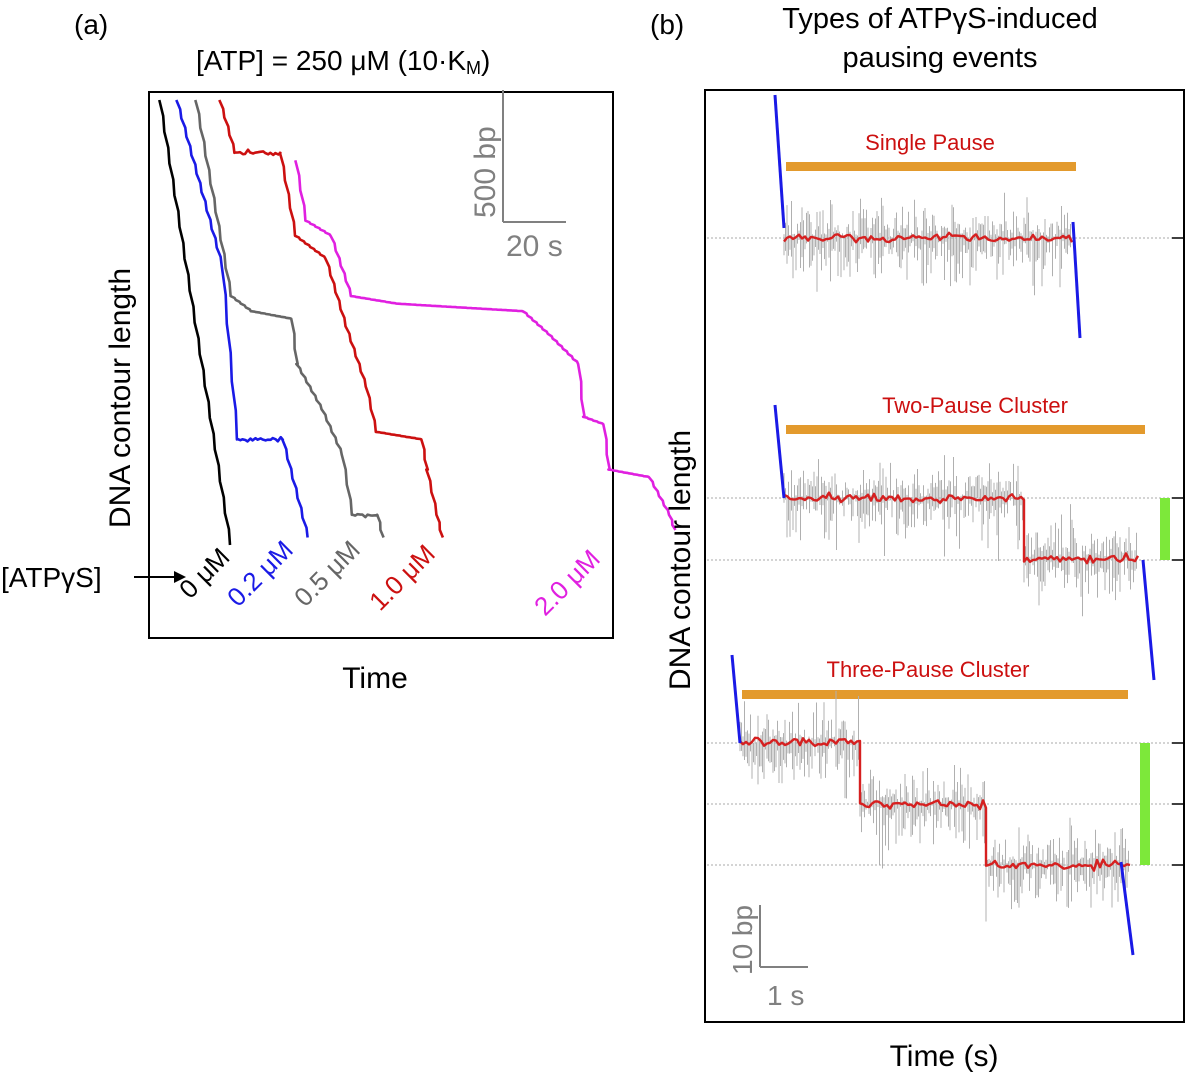 The height and width of the screenshot is (1079, 1200). What do you see at coordinates (534, 246) in the screenshot?
I see `scale-bar-x-label: 20 s` at bounding box center [534, 246].